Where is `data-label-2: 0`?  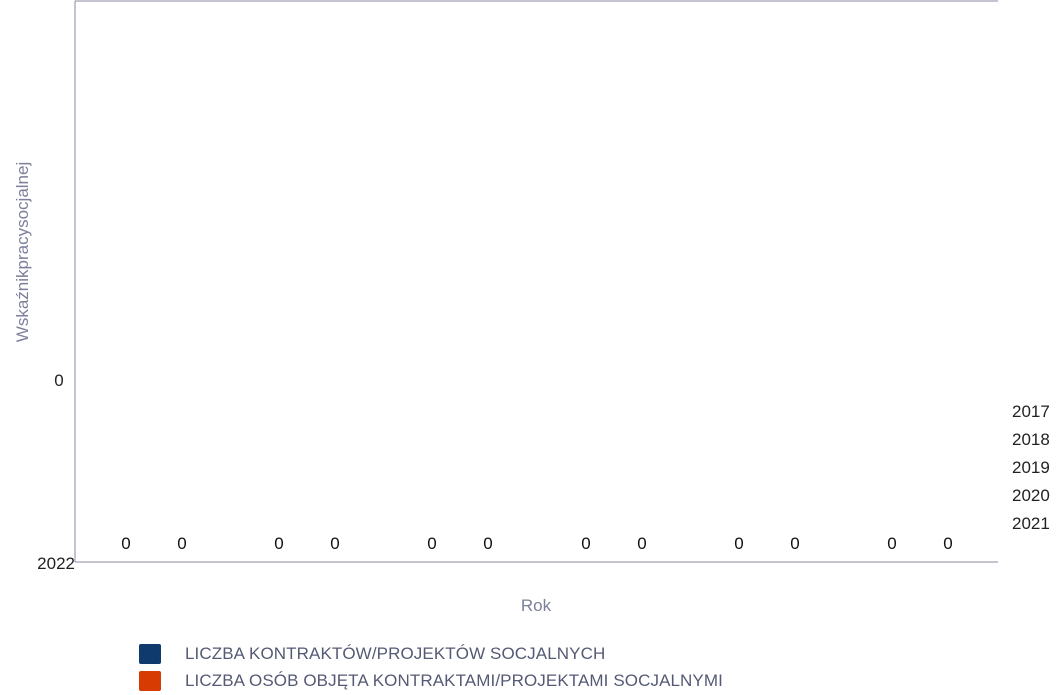 data-label-2: 0 is located at coordinates (181, 543).